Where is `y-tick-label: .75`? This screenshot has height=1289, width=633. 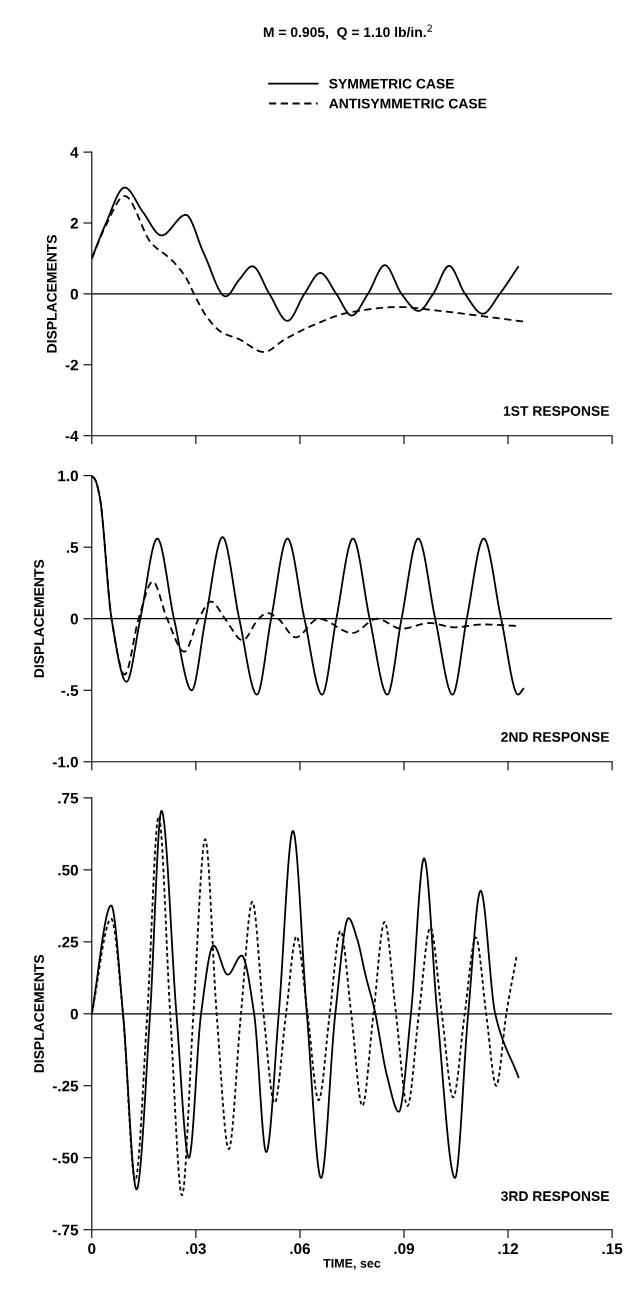
y-tick-label: .75 is located at coordinates (68, 798).